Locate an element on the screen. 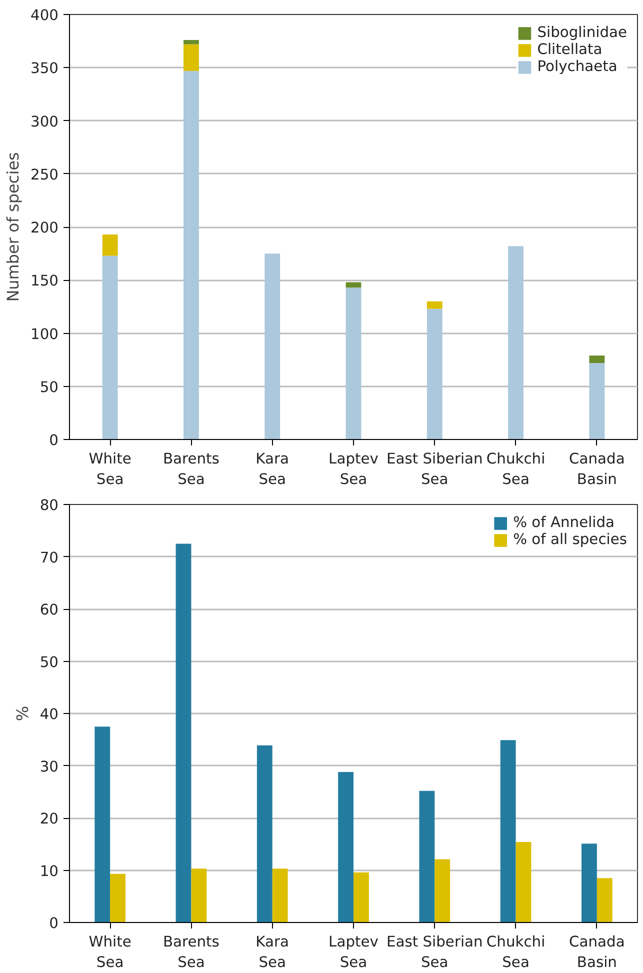 Image resolution: width=643 pixels, height=973 pixels. y-tick-label: 10 is located at coordinates (49, 871).